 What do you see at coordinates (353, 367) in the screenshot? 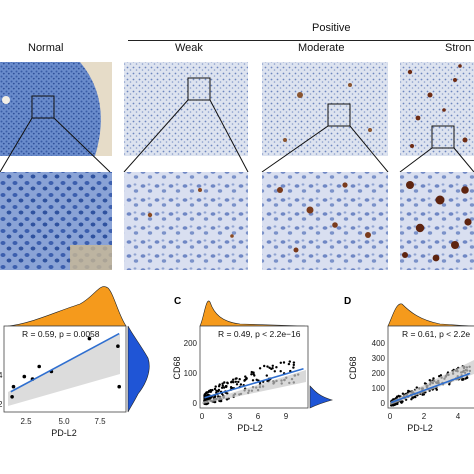
I see `panel-d-ylabel: CD68` at bounding box center [353, 367].